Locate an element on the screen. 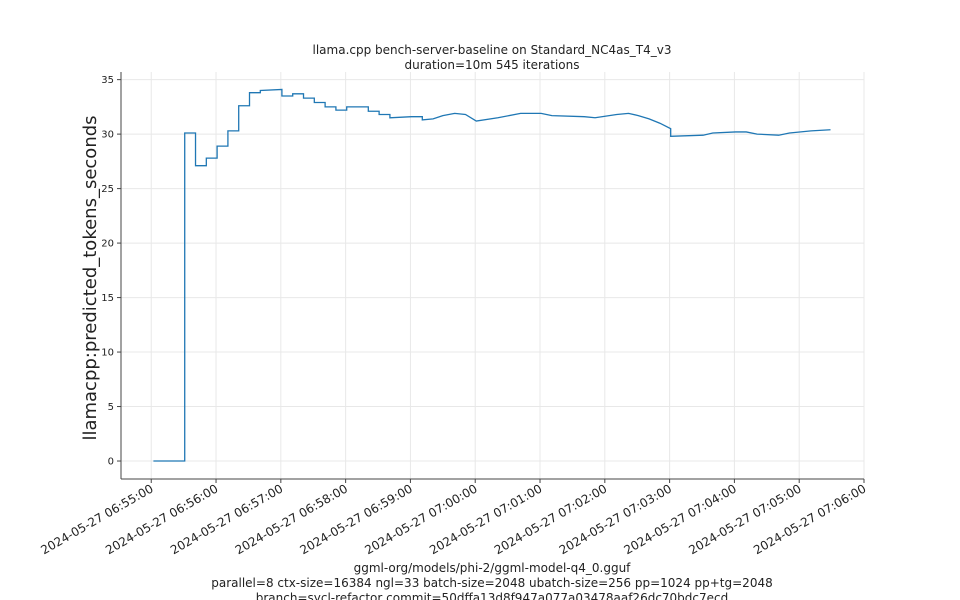 This screenshot has width=960, height=600. y-tick-label: 25 is located at coordinates (107, 189).